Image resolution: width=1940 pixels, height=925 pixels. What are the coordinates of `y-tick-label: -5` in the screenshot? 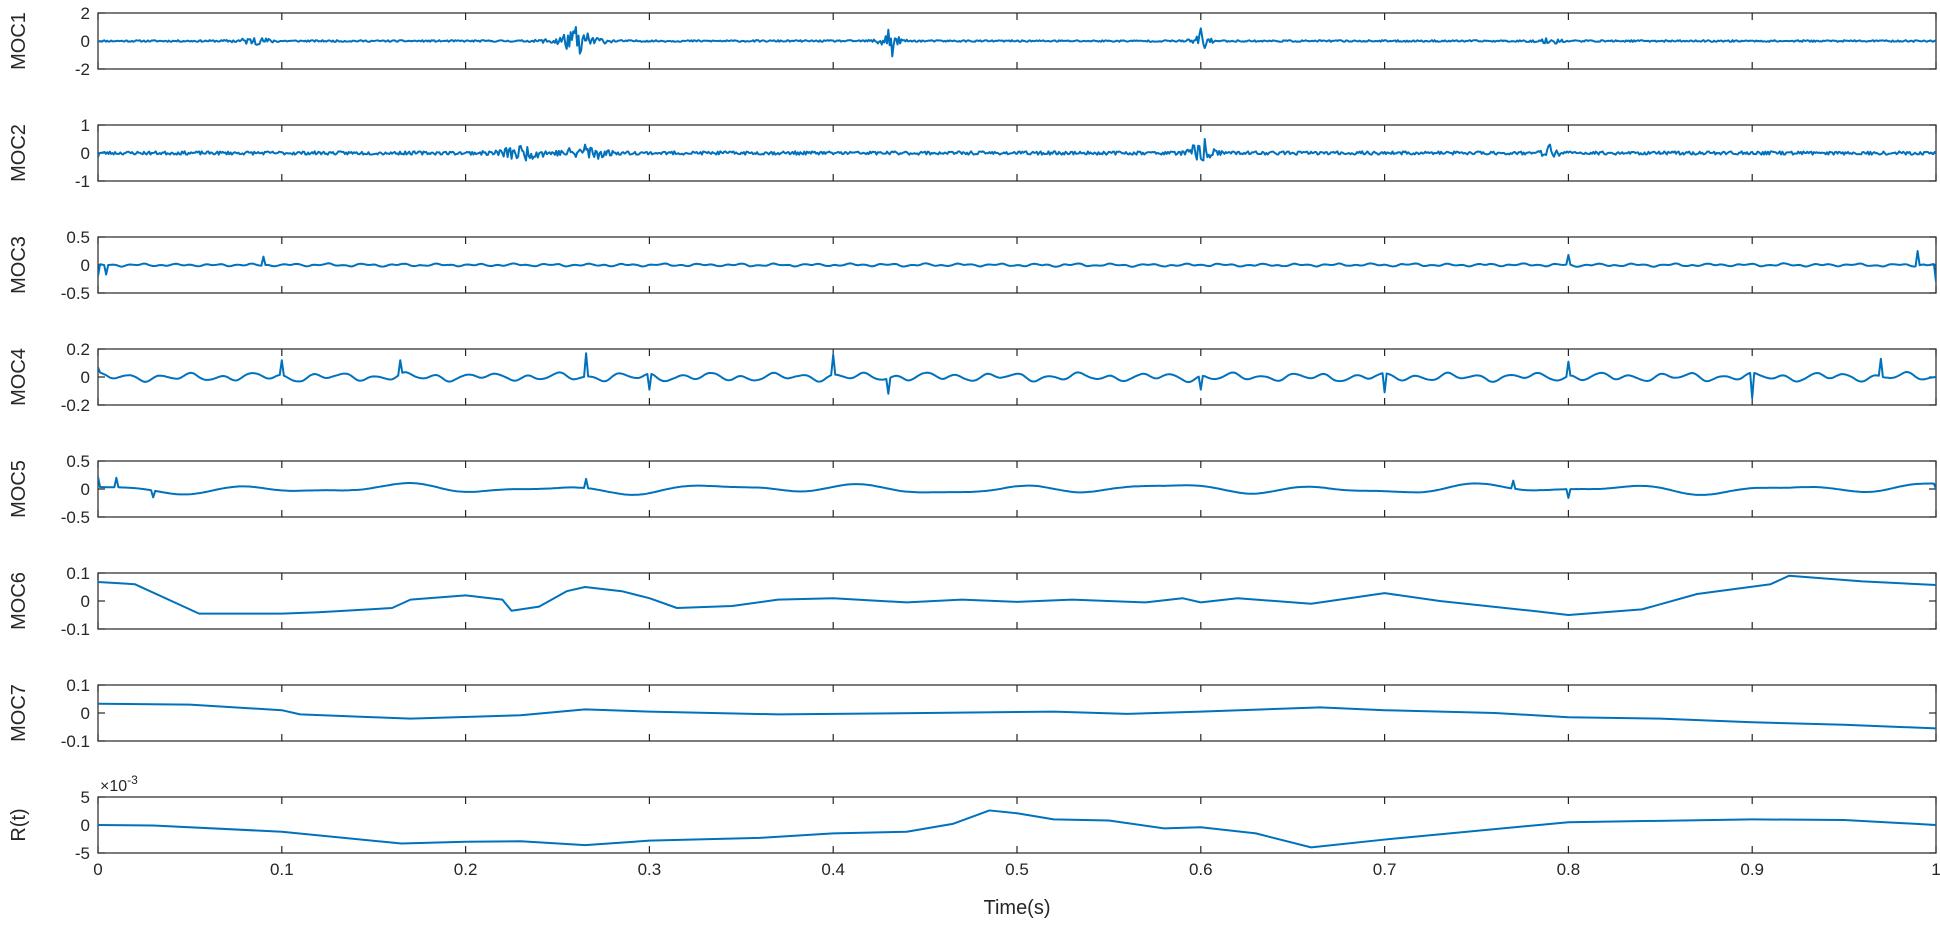 It's located at (82, 853).